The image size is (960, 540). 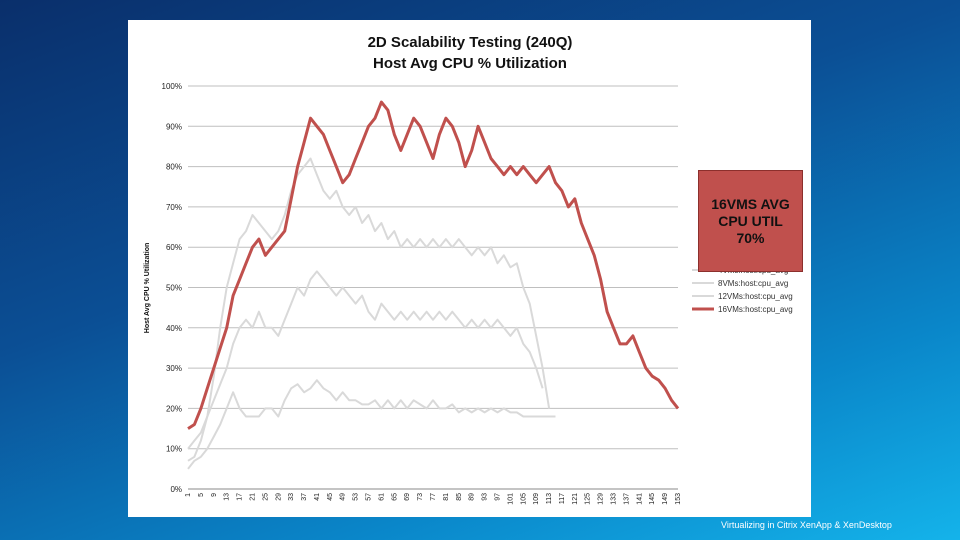 I want to click on x-tick-label: 101, so click(x=510, y=499).